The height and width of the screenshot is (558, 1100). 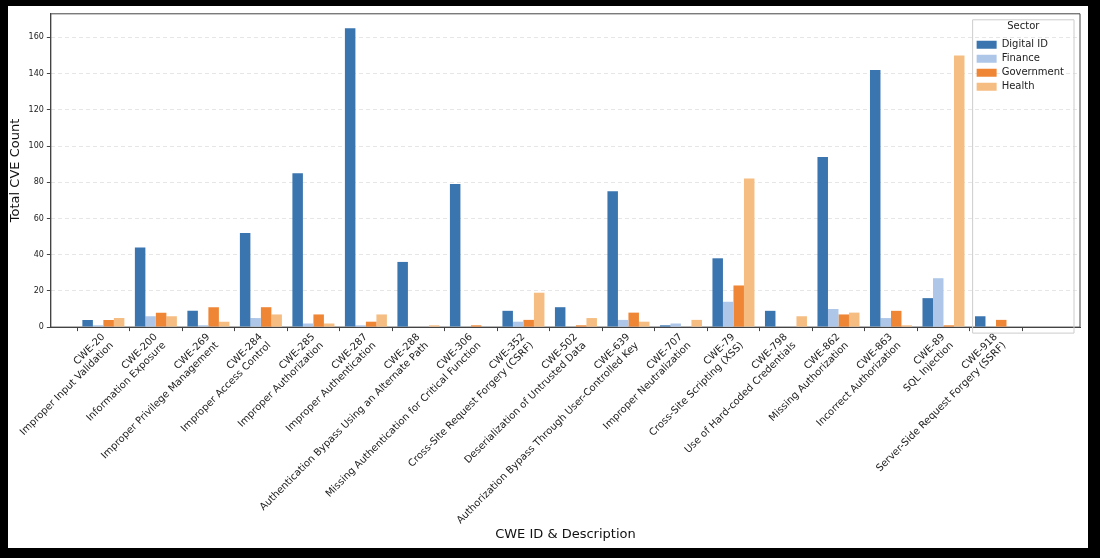 I want to click on y-tick-label: 0, so click(x=41, y=327).